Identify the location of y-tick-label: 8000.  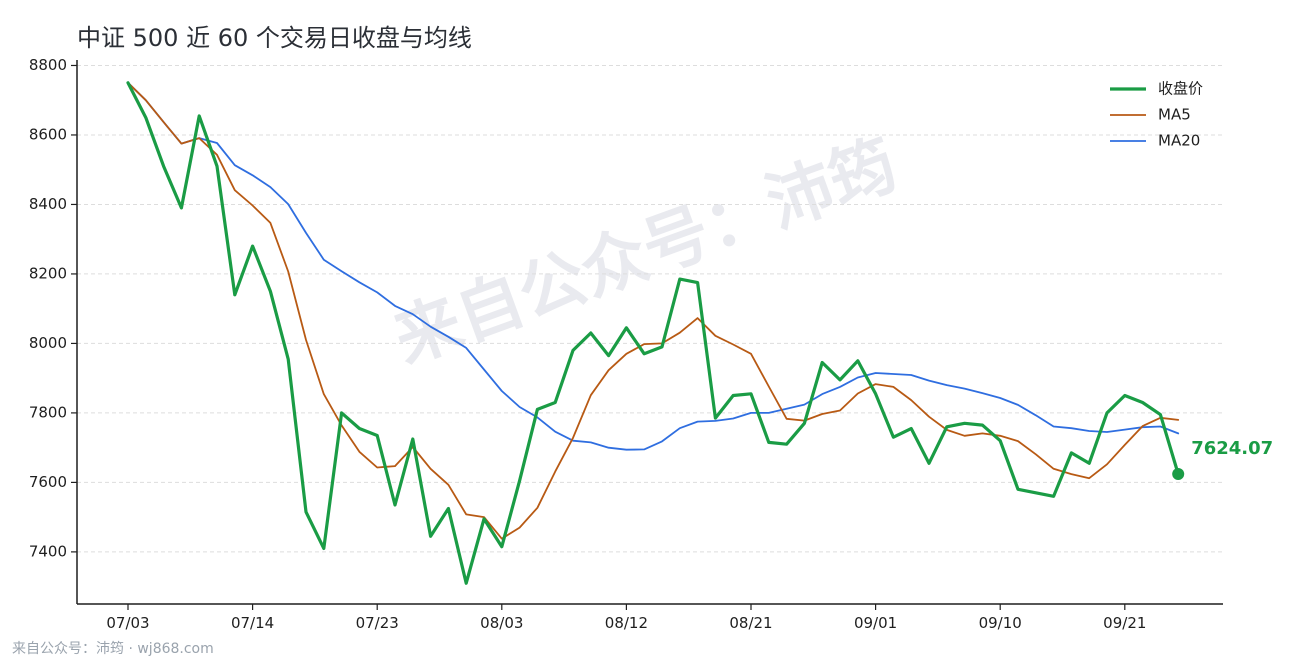
(48, 343).